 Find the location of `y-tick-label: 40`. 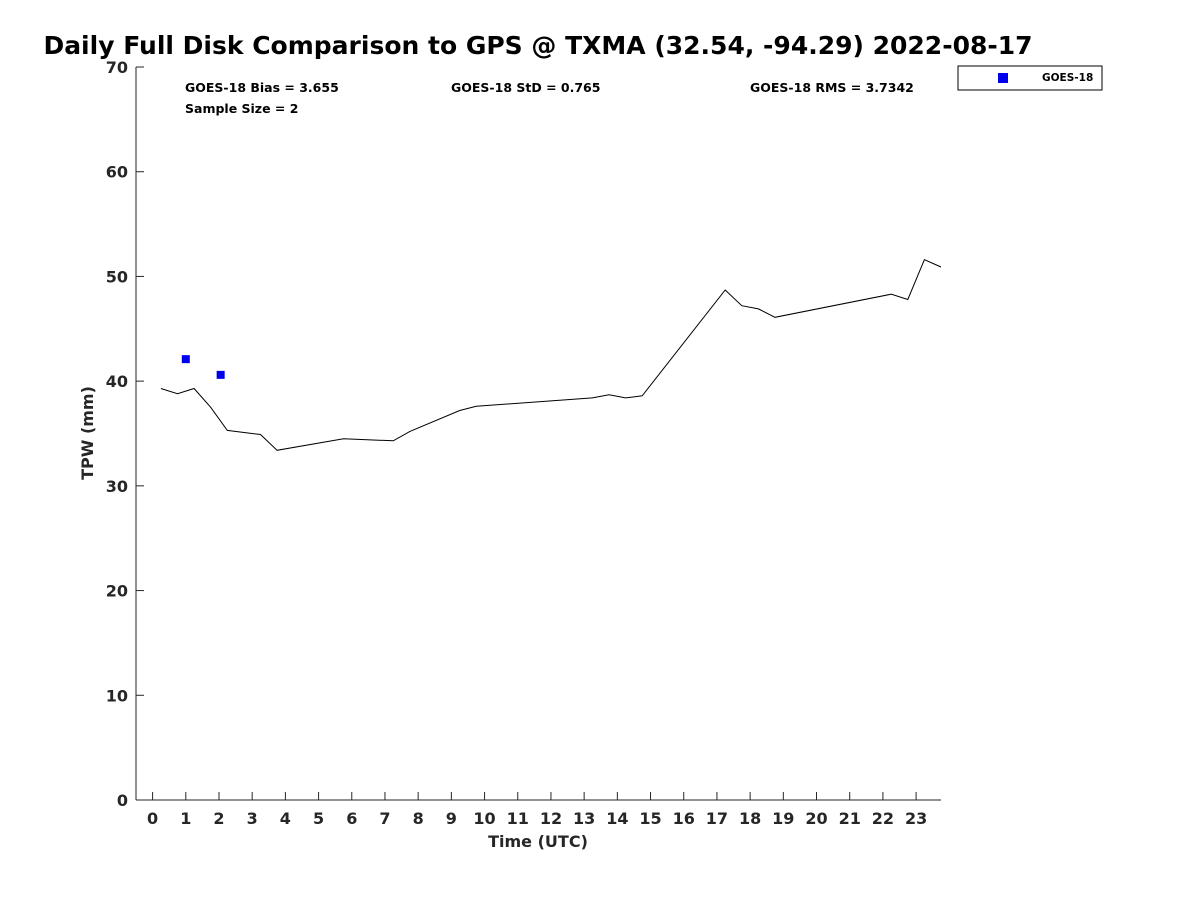

y-tick-label: 40 is located at coordinates (117, 381).